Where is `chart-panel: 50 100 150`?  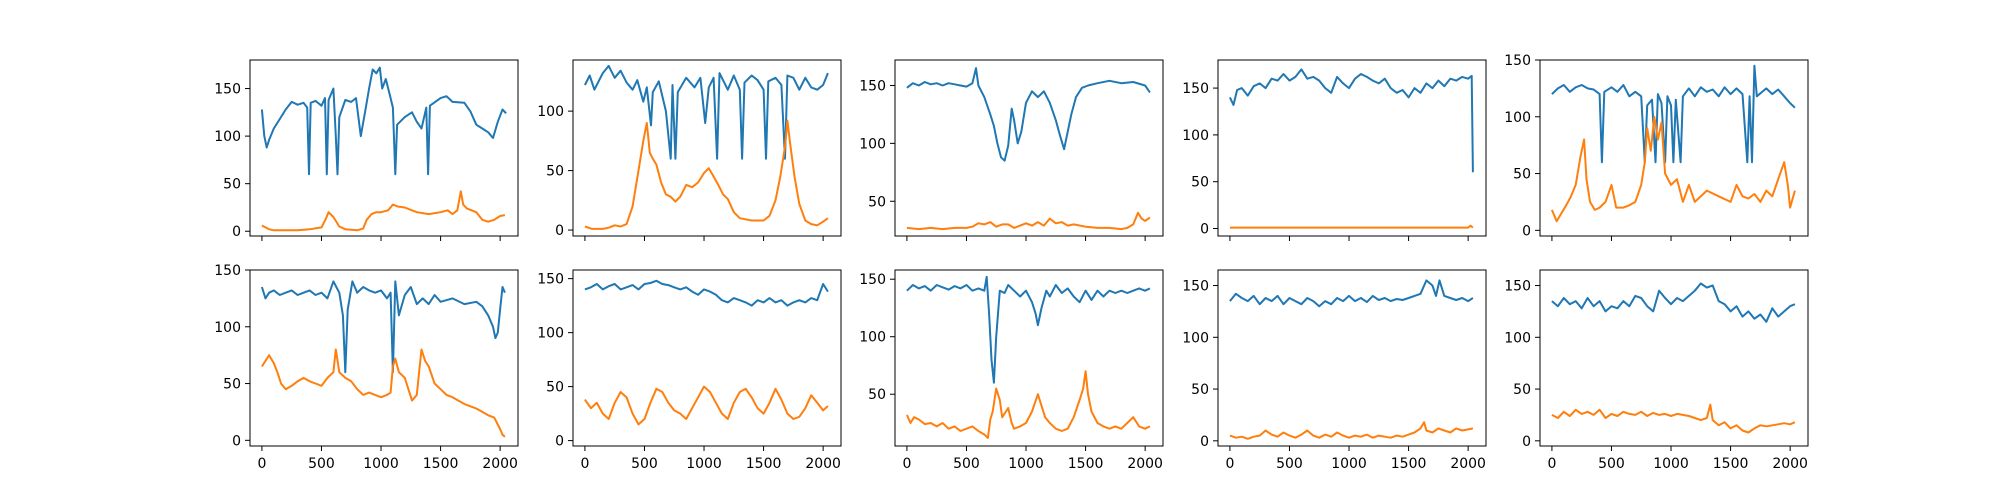 chart-panel: 50 100 150 is located at coordinates (1011, 150).